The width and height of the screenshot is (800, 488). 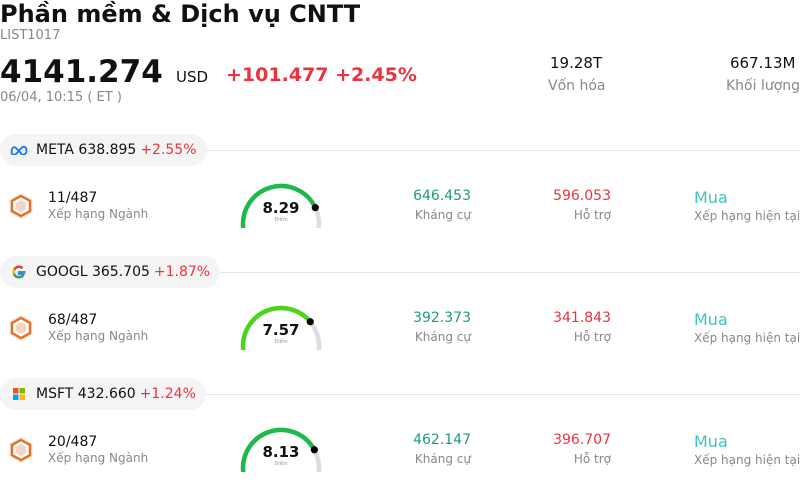 What do you see at coordinates (582, 440) in the screenshot?
I see `support-value: 396.707` at bounding box center [582, 440].